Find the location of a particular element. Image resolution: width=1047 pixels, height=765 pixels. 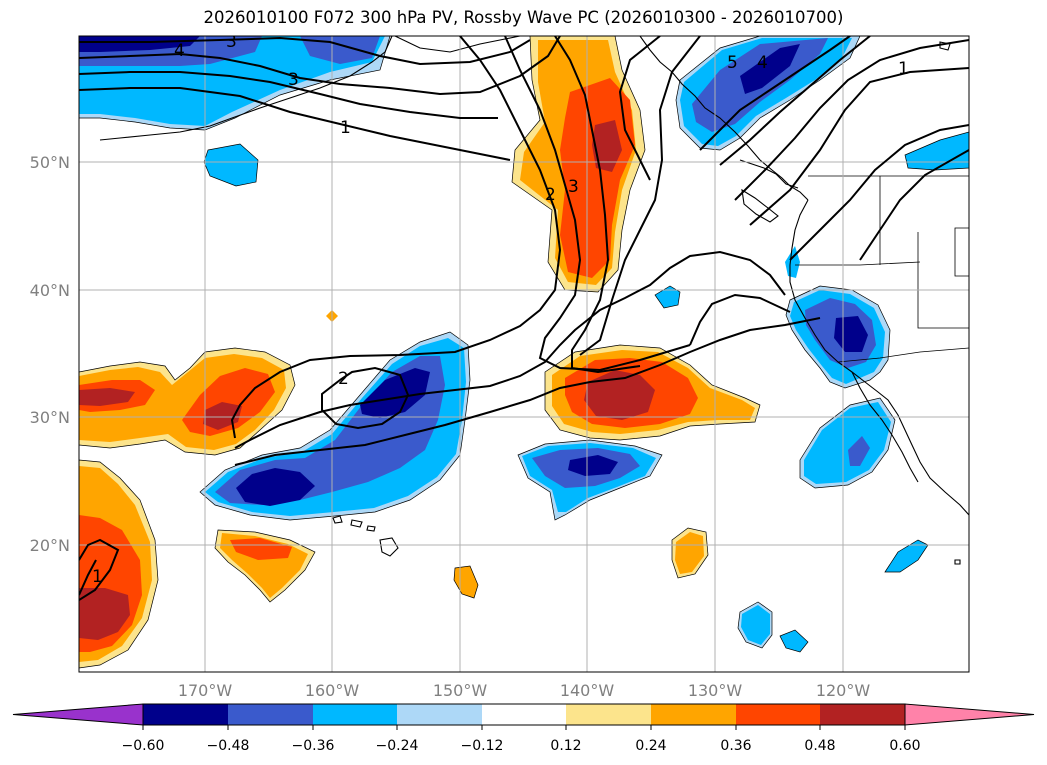

longitude-labels: 170°W 160°W 150°W 140°W 130°W 120°W is located at coordinates (524, 690).